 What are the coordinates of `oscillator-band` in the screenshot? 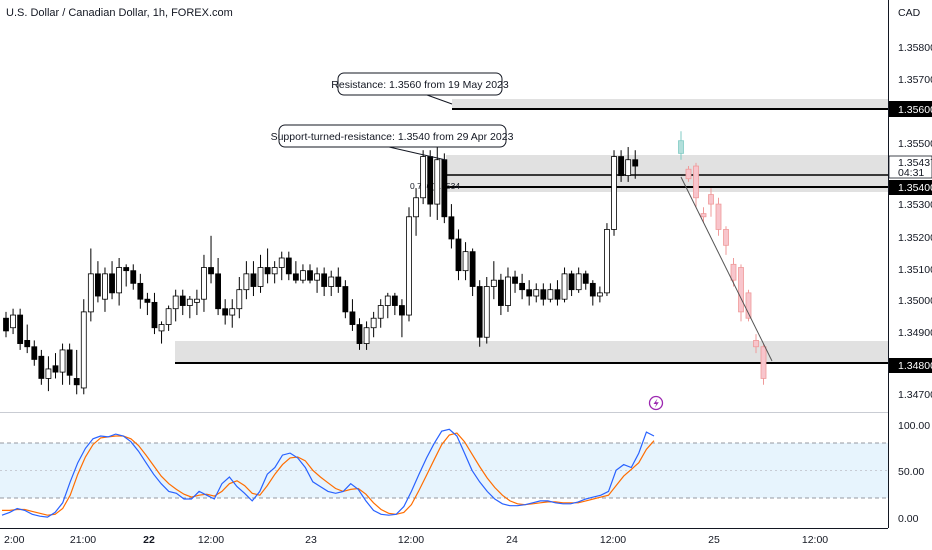 It's located at (444, 470).